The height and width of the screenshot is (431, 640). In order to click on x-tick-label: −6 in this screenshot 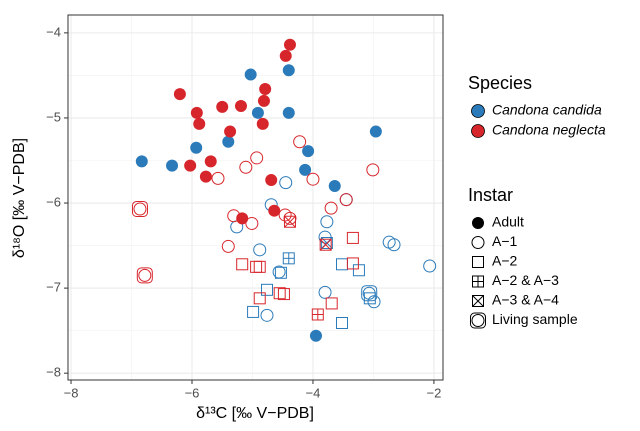, I will do `click(192, 392)`.